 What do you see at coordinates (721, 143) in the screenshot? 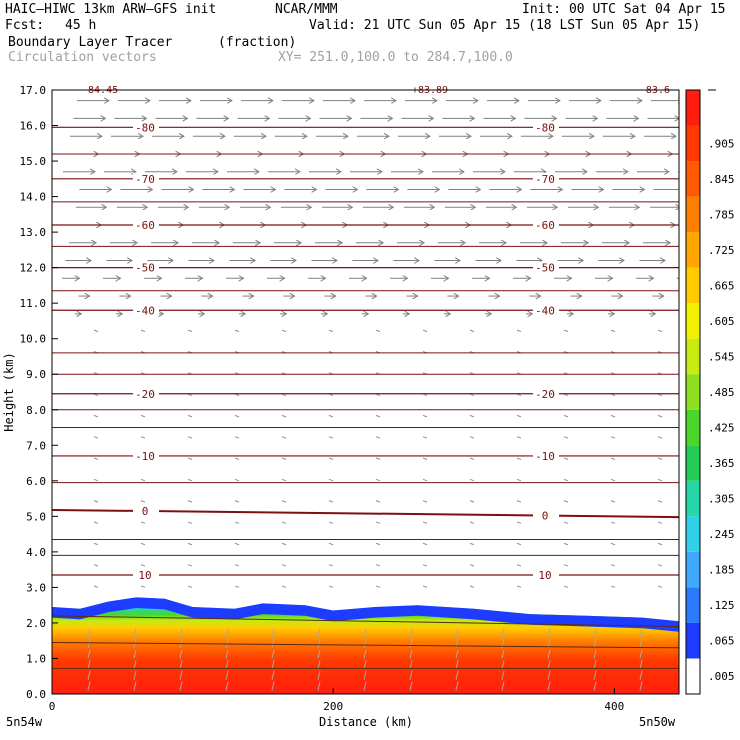
I see `colorbar-label: .905` at bounding box center [721, 143].